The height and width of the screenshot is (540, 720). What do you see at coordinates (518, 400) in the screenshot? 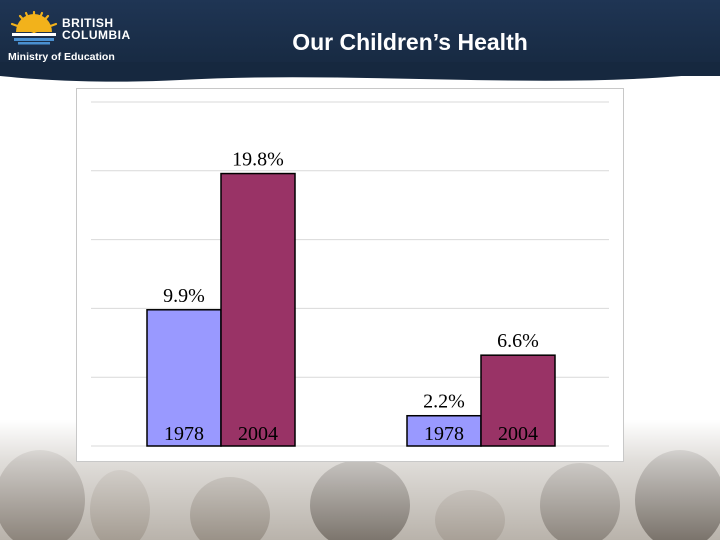
I see `bar-2004-obese` at bounding box center [518, 400].